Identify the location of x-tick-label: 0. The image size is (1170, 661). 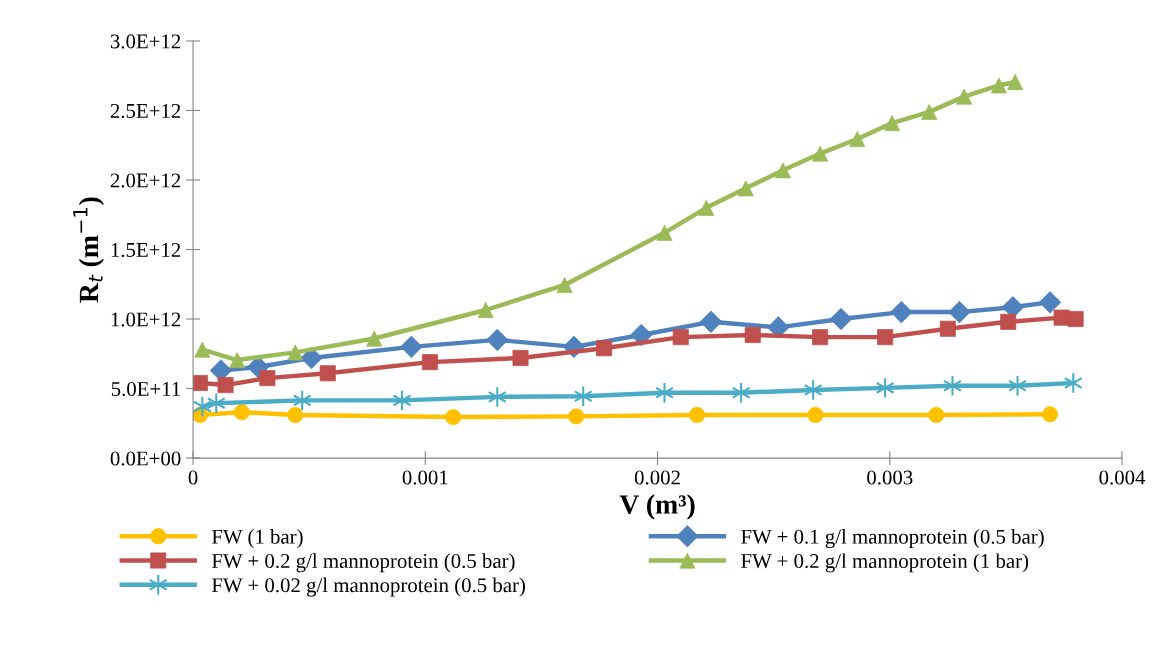
(193, 477).